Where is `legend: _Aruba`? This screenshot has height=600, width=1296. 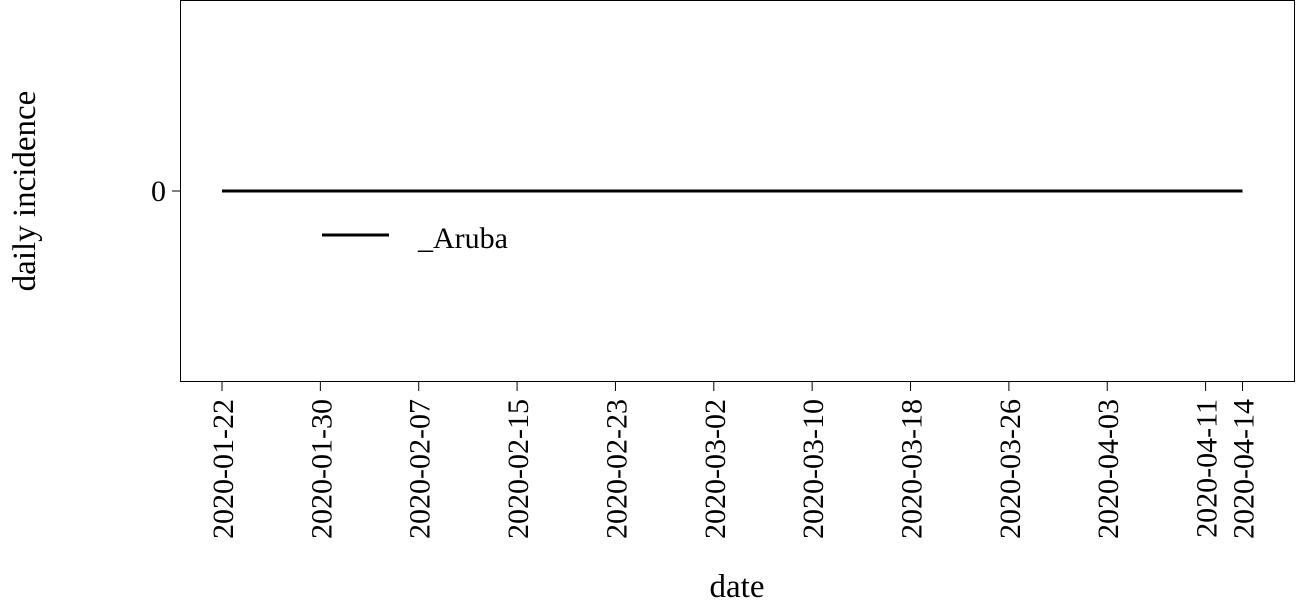 legend: _Aruba is located at coordinates (415, 238).